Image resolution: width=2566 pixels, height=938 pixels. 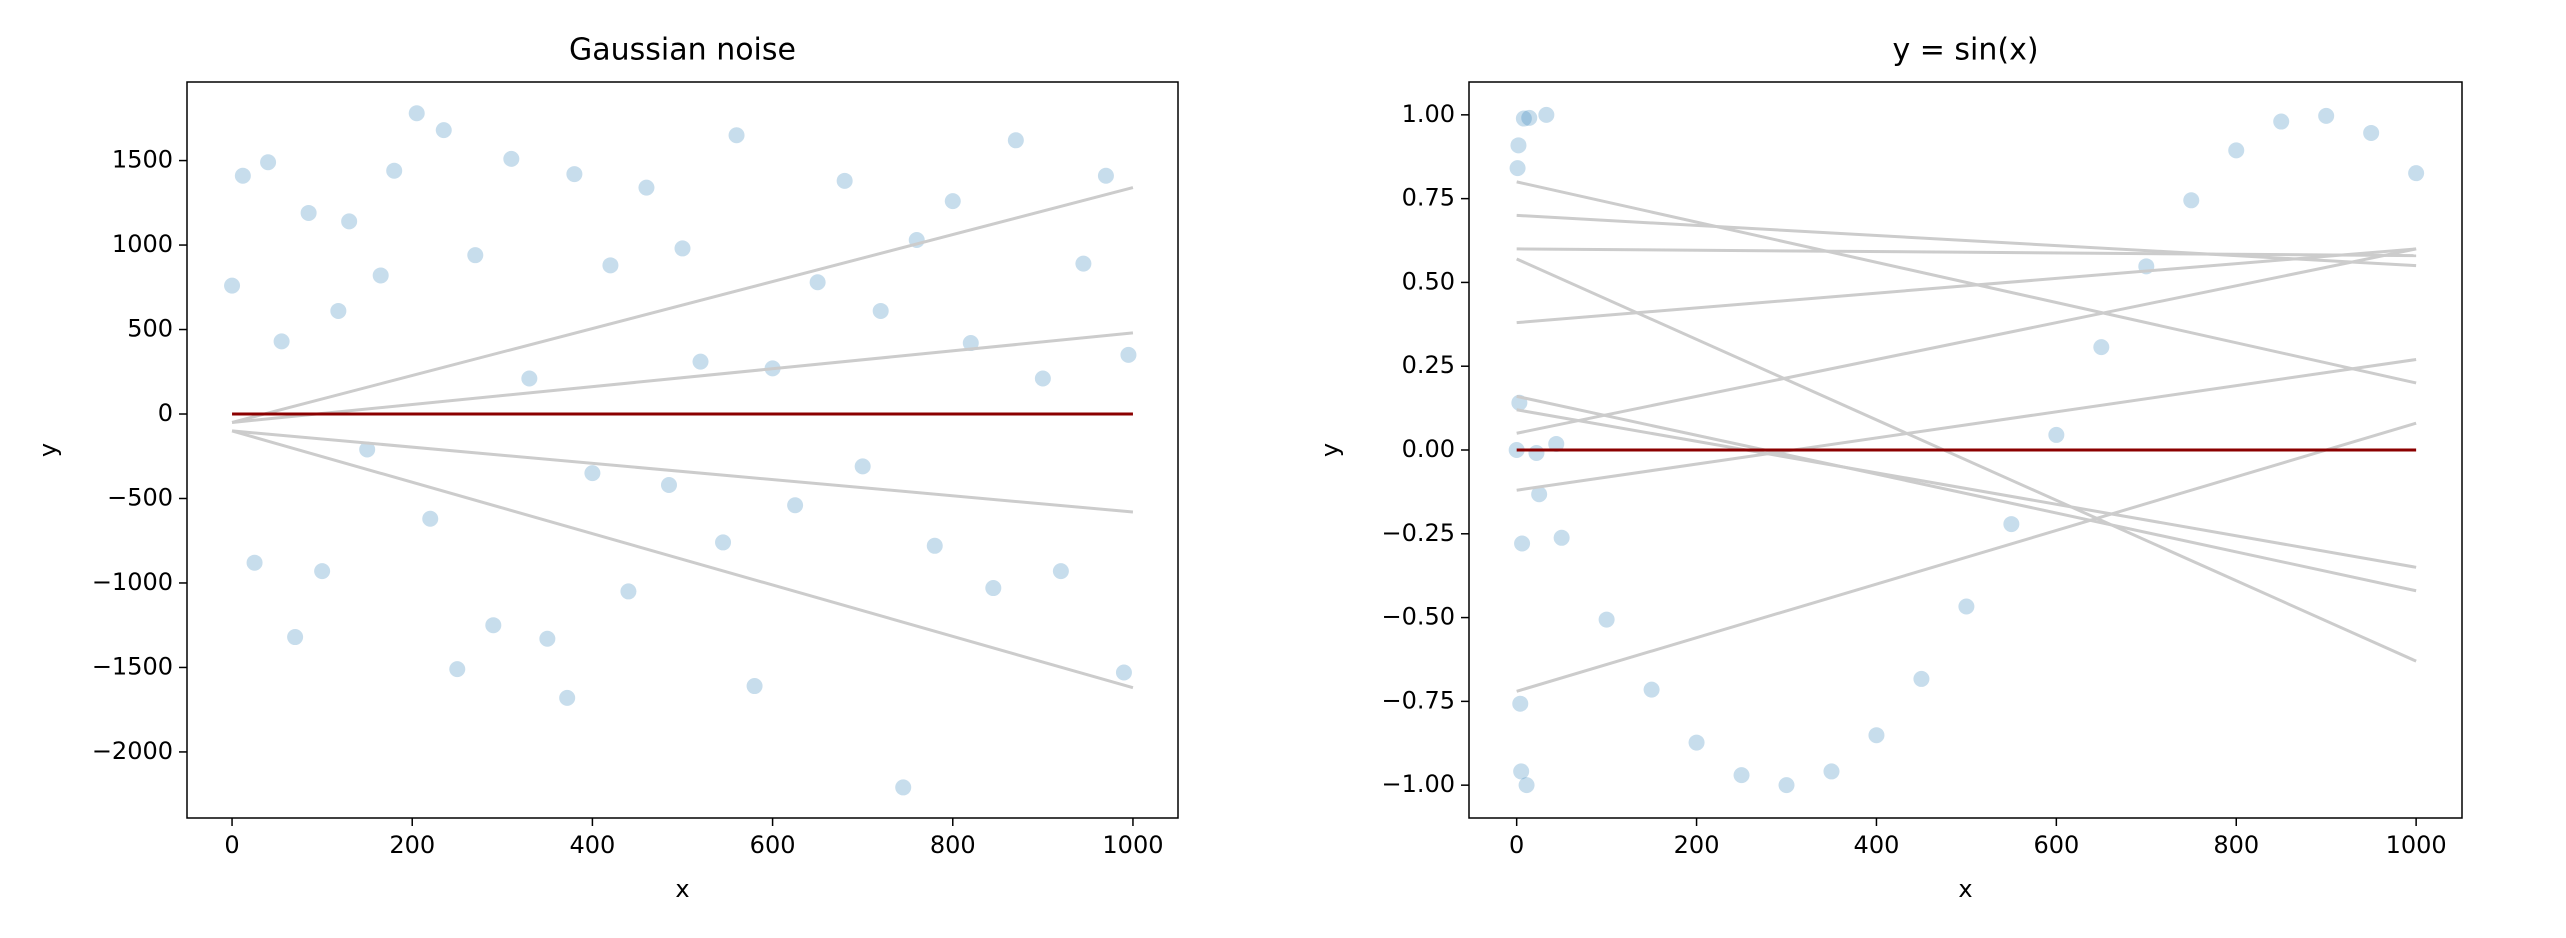 I want to click on y-tick-label: −500, so click(x=140, y=497).